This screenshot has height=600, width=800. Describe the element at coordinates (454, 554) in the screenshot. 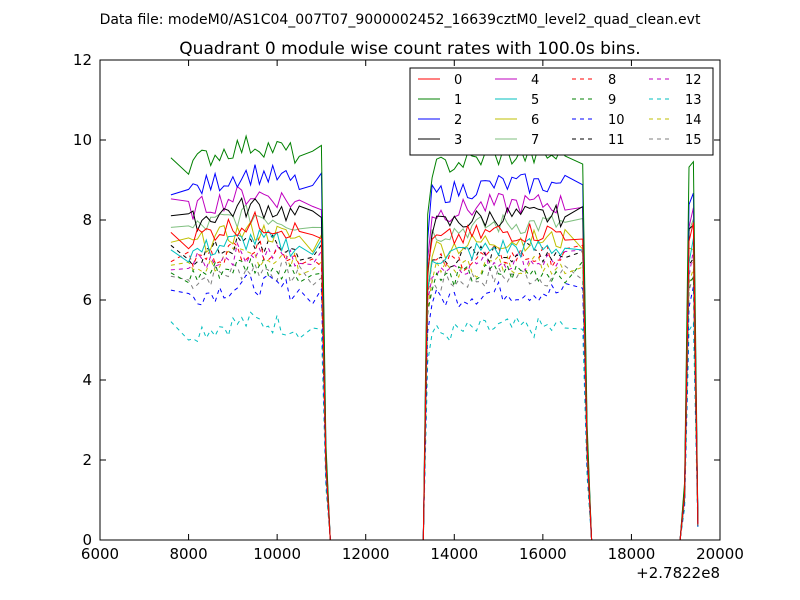

I see `x-tick-label: 14000` at that location.